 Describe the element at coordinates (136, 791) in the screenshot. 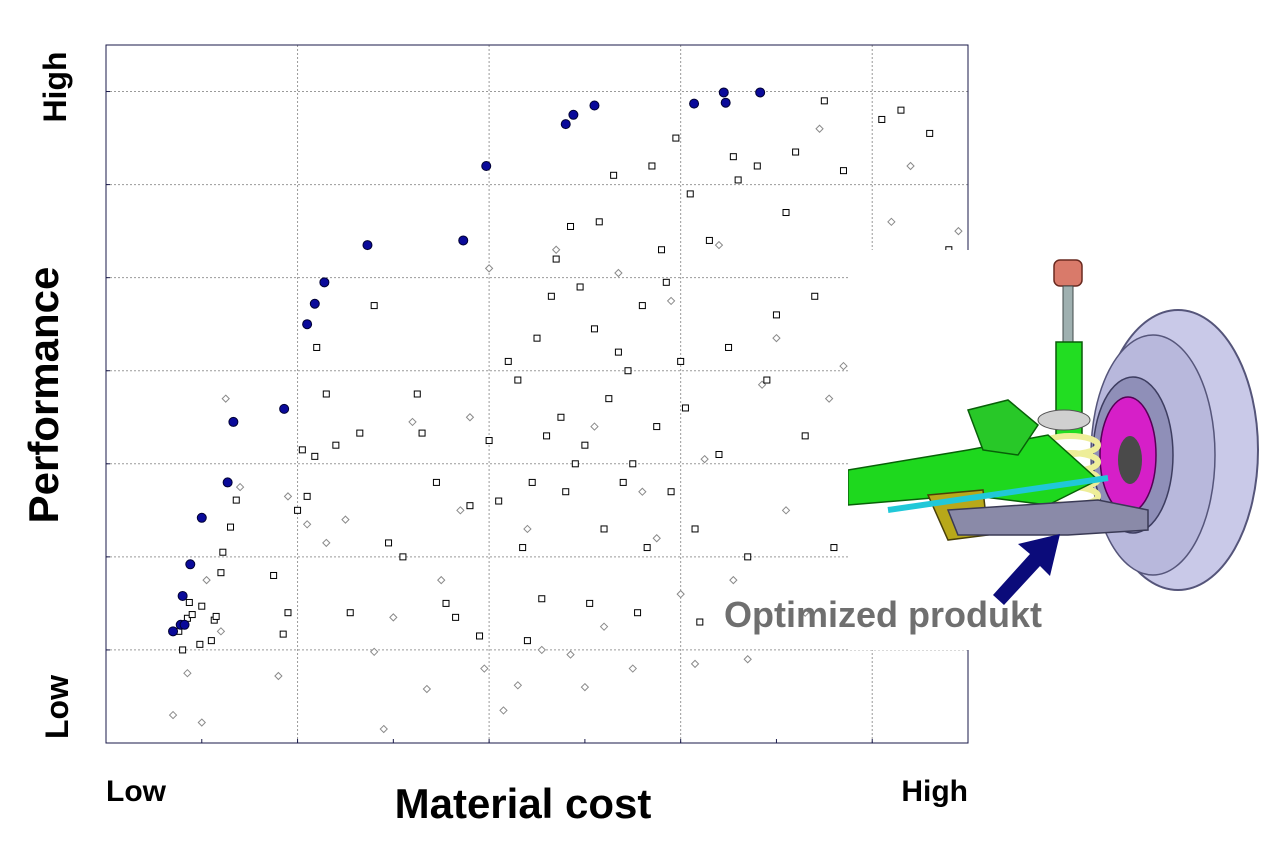

I see `x-tick-low: Low` at that location.